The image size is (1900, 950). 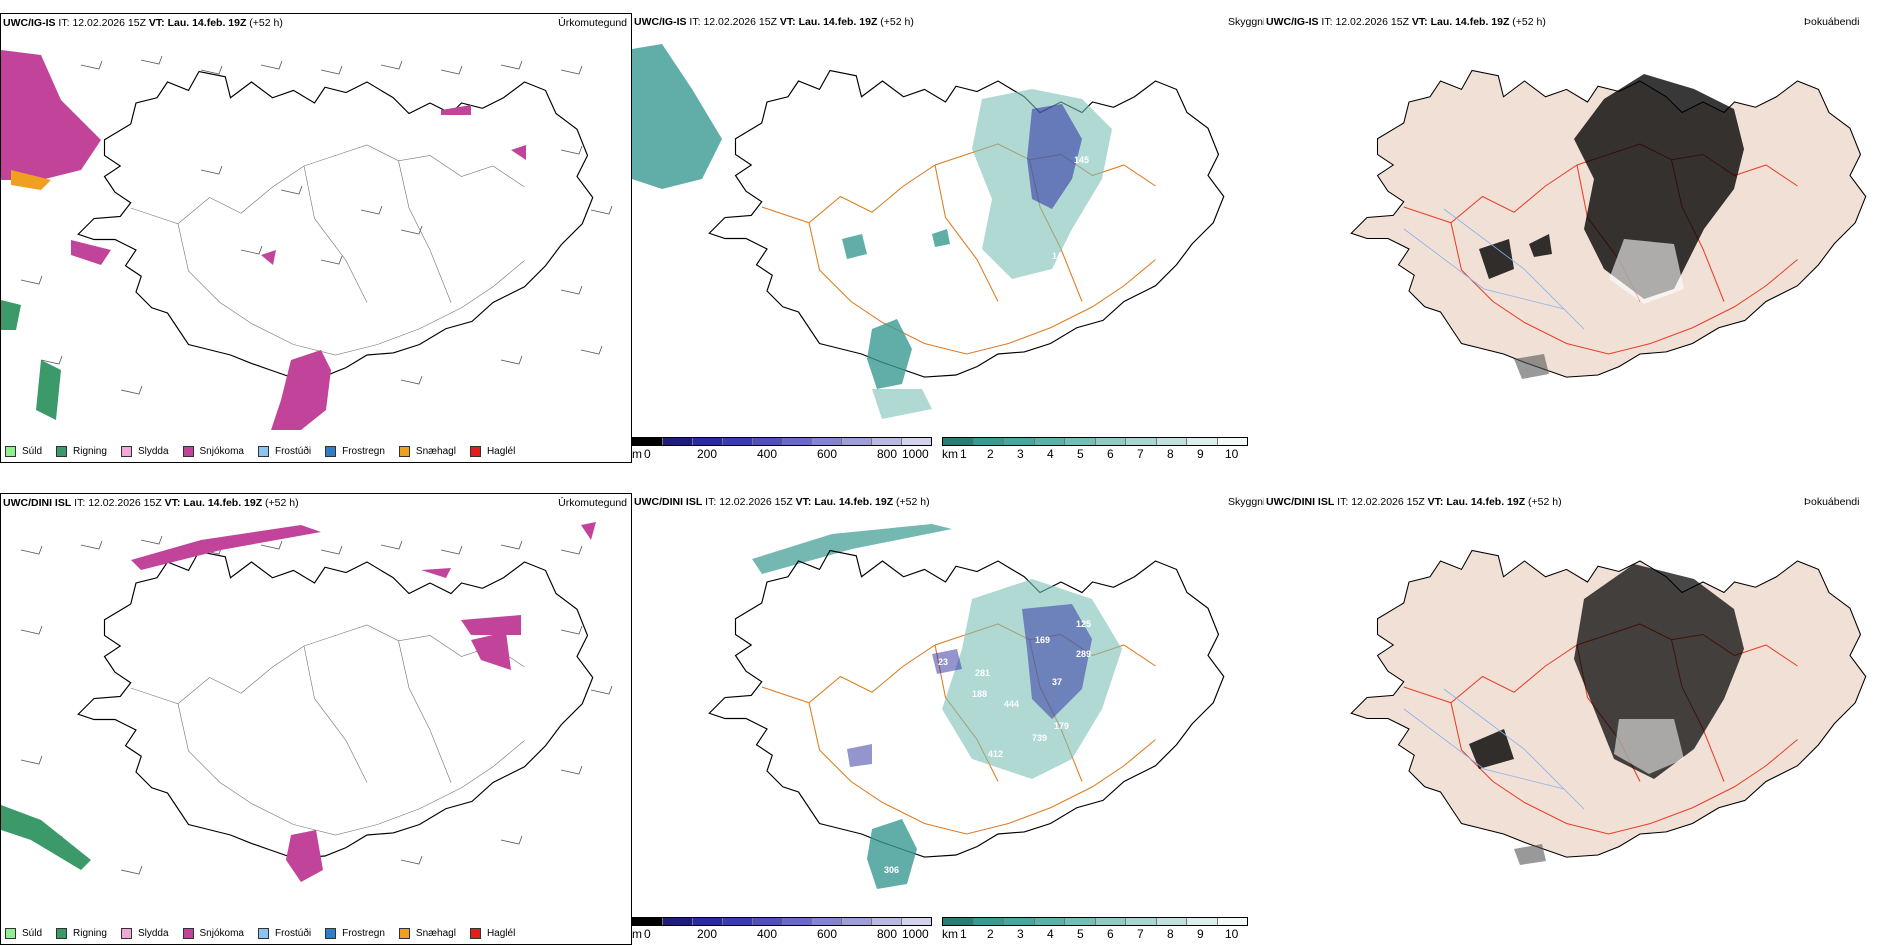 I want to click on ceiling-label: 23, so click(x=943, y=662).